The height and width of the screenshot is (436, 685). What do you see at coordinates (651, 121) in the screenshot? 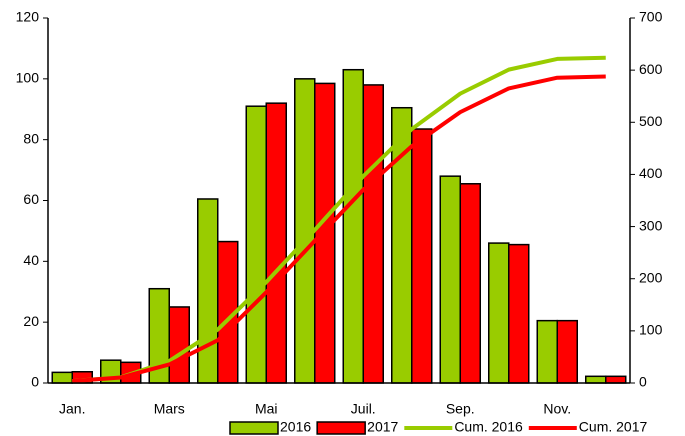
I see `y2-tick-label: 500` at bounding box center [651, 121].